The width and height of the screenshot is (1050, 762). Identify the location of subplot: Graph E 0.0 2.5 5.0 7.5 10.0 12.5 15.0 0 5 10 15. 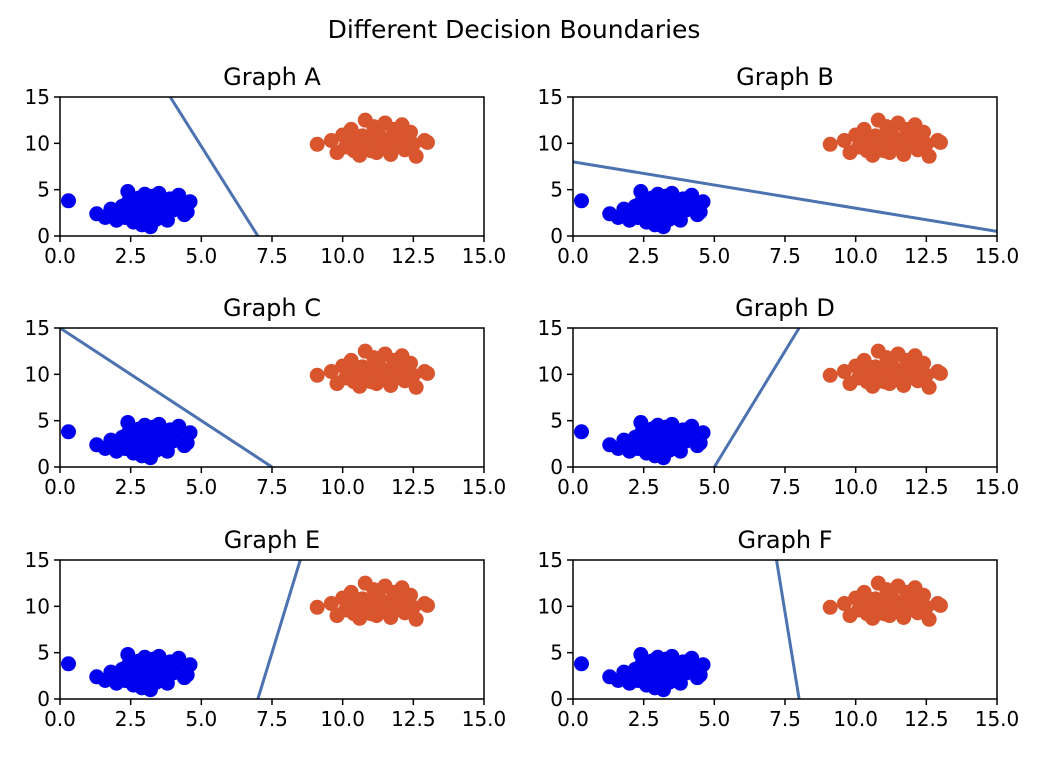
(266, 628).